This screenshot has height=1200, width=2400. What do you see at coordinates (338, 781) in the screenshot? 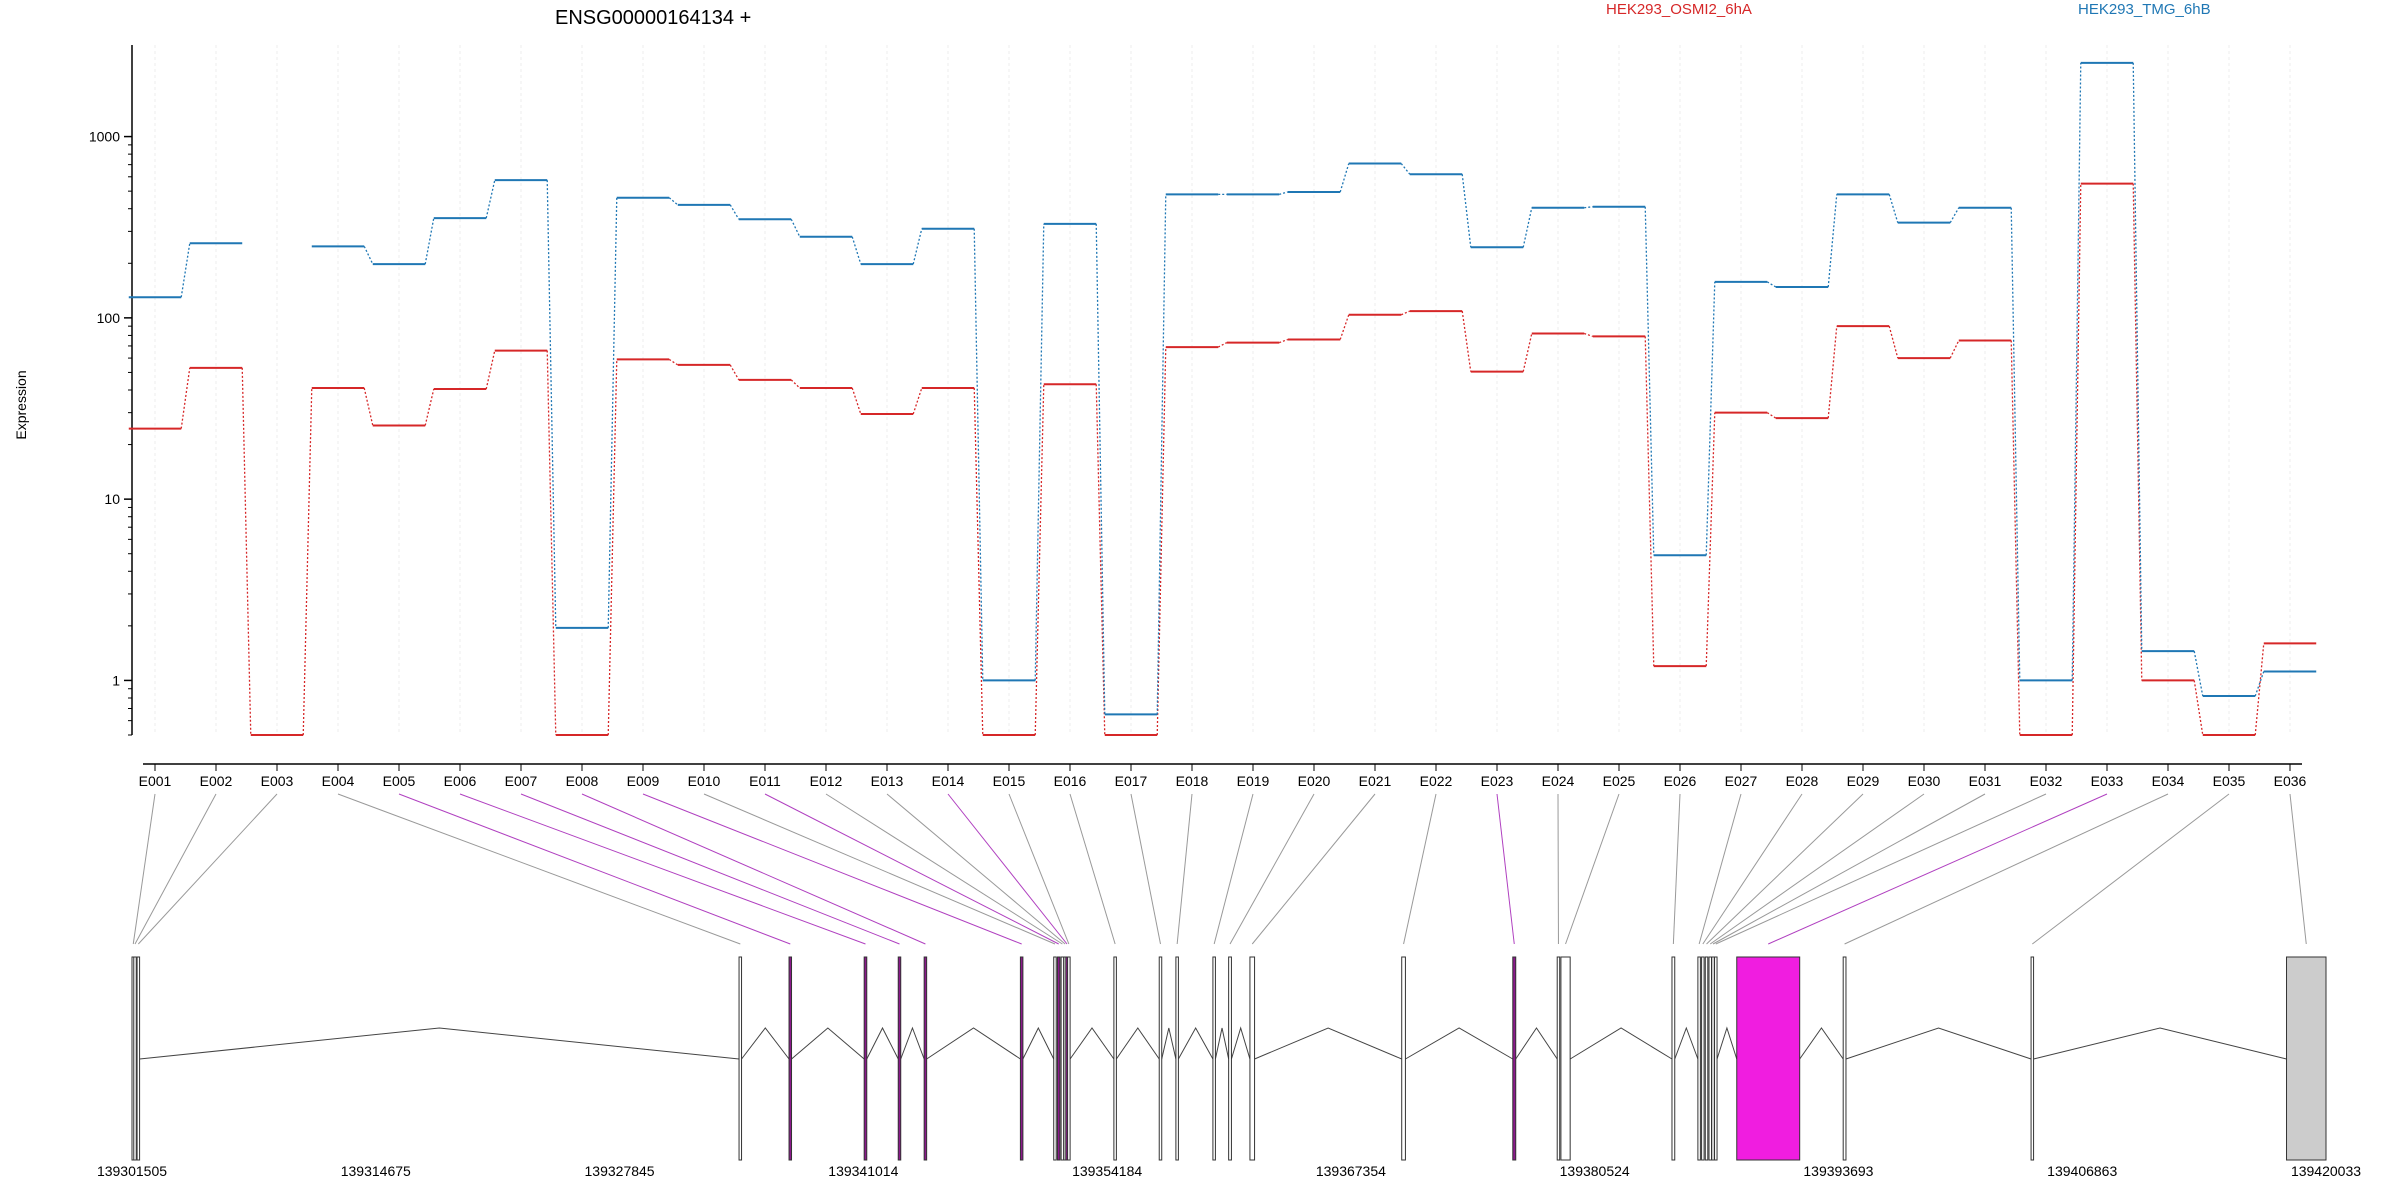
I see `exon-tick-label: E004` at bounding box center [338, 781].